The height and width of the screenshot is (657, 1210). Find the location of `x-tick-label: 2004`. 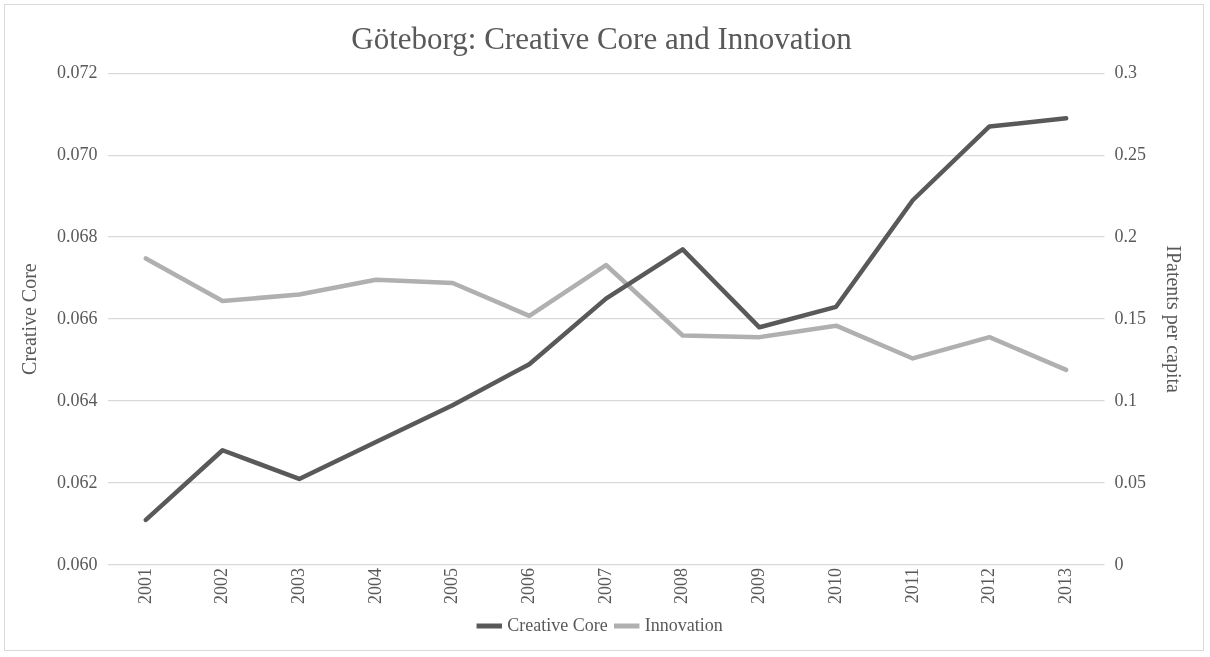

x-tick-label: 2004 is located at coordinates (374, 586).